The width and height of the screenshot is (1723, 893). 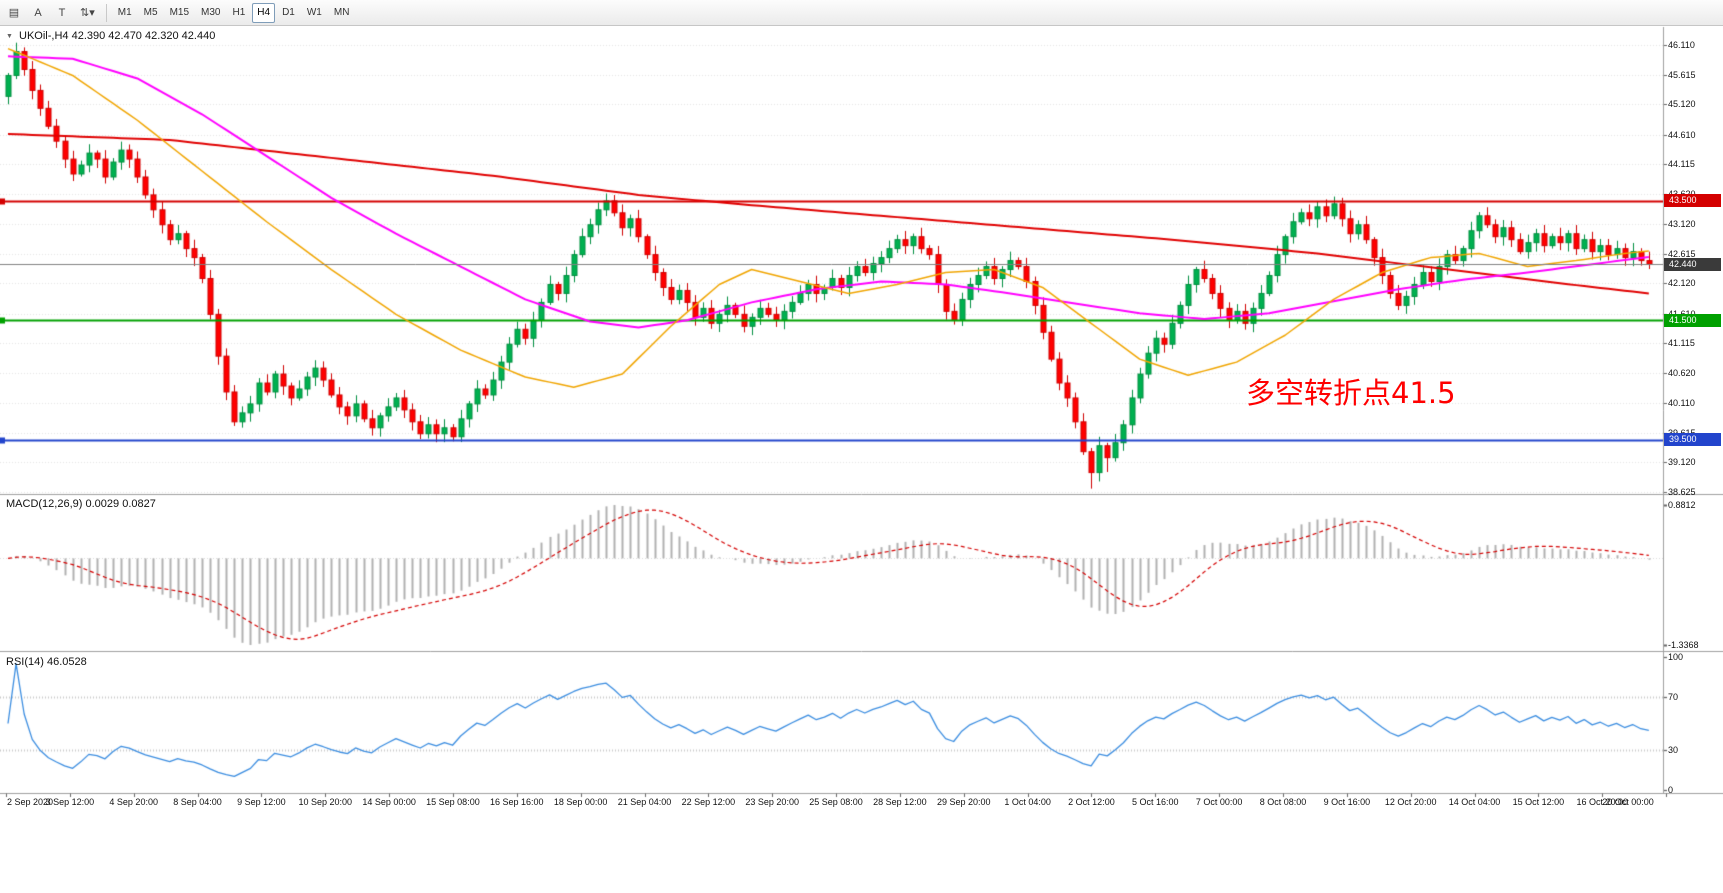 What do you see at coordinates (1410, 802) in the screenshot?
I see `time-axis-label: 12 Oct 20:00` at bounding box center [1410, 802].